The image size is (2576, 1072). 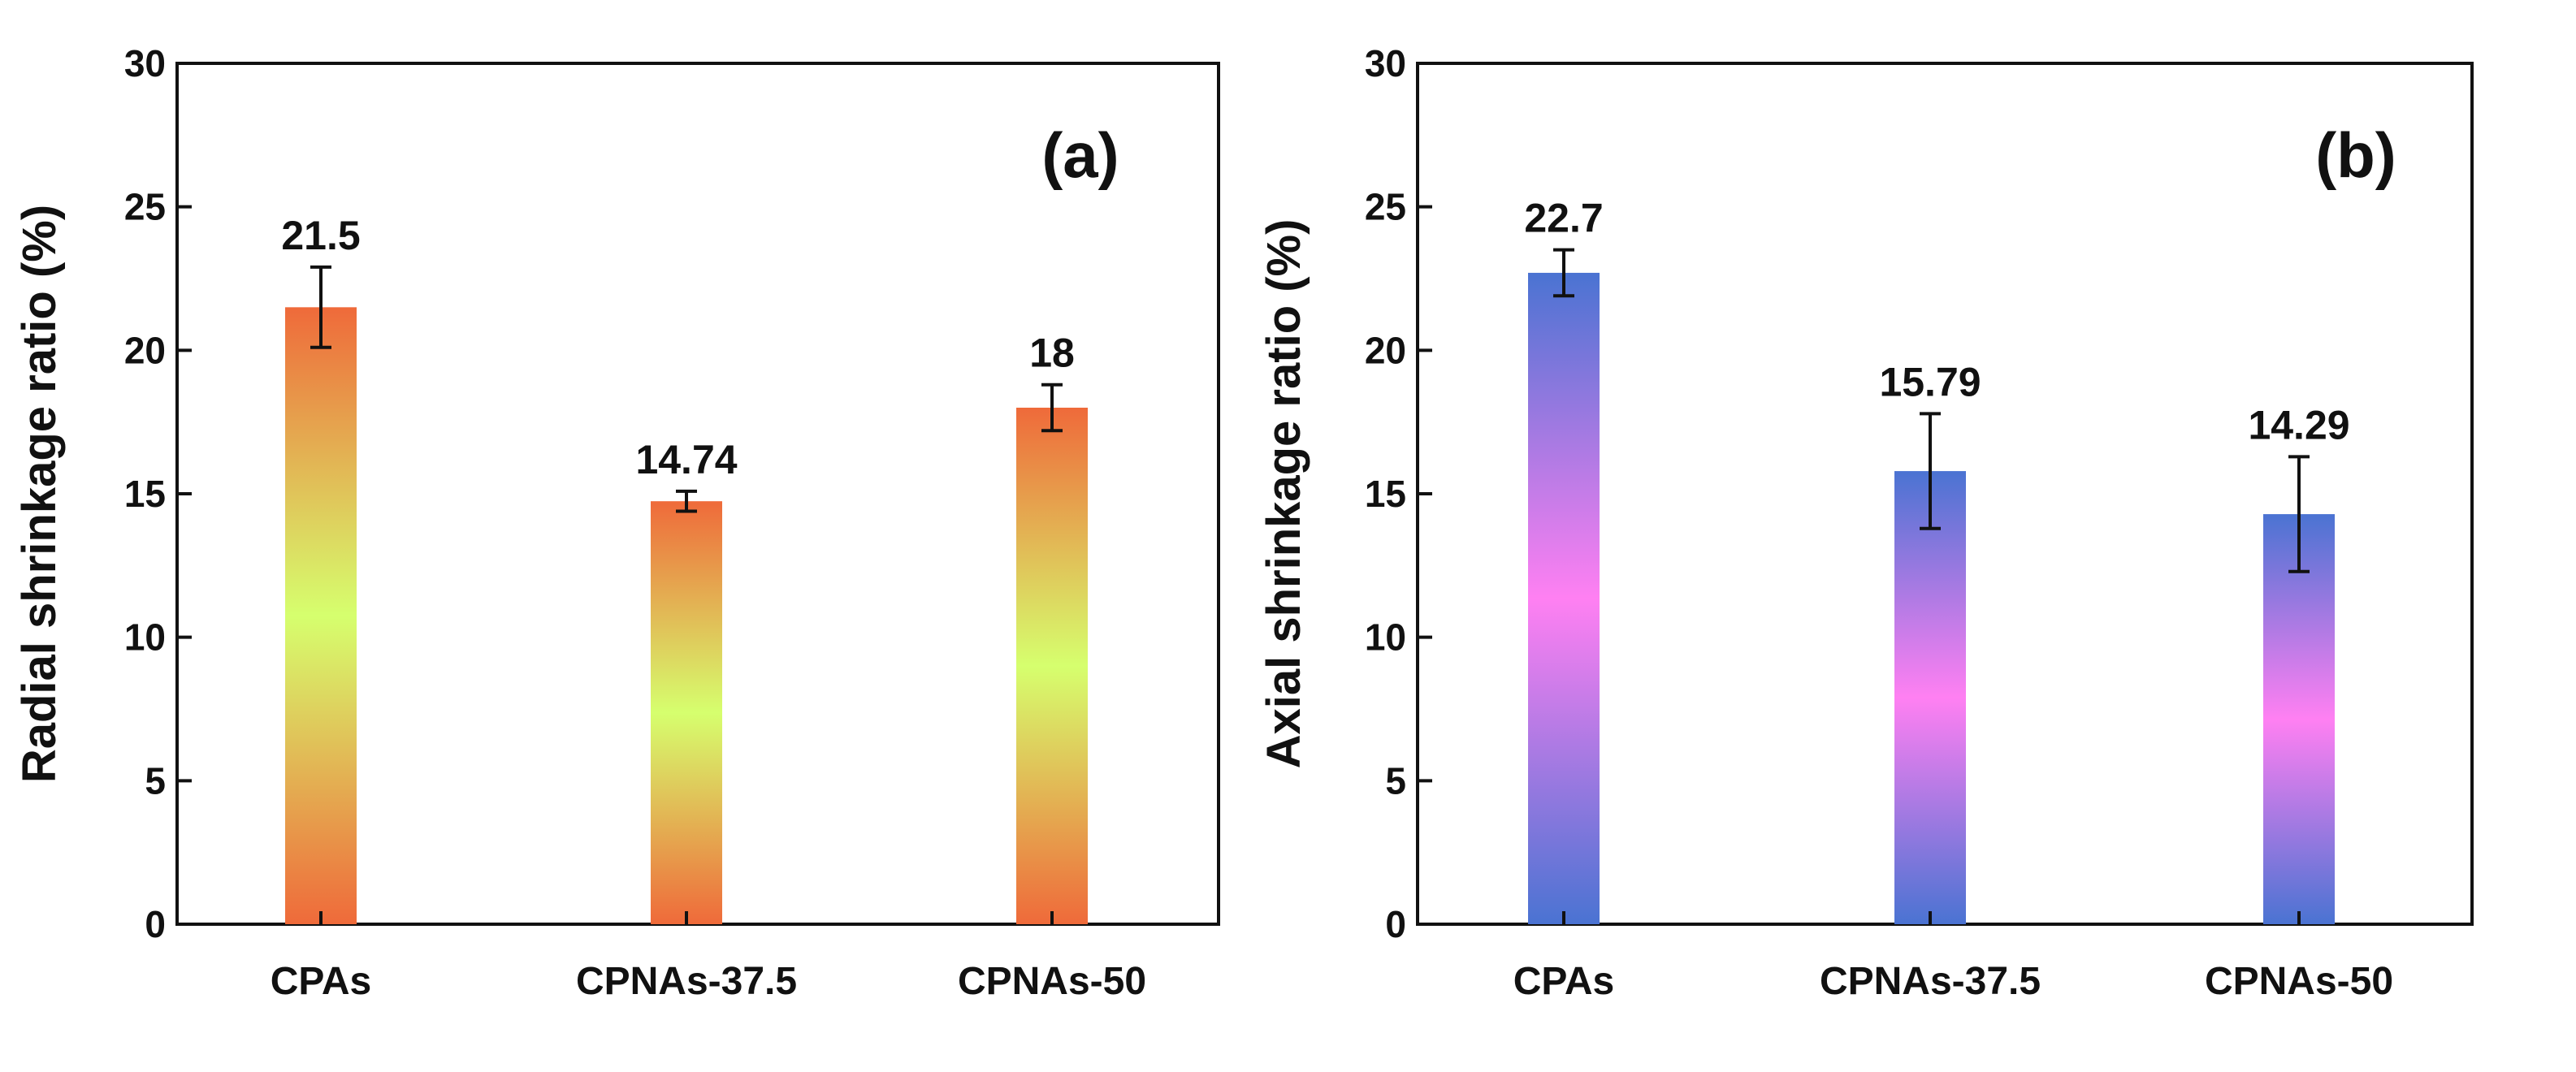 I want to click on data-label: 15.79, so click(x=1930, y=381).